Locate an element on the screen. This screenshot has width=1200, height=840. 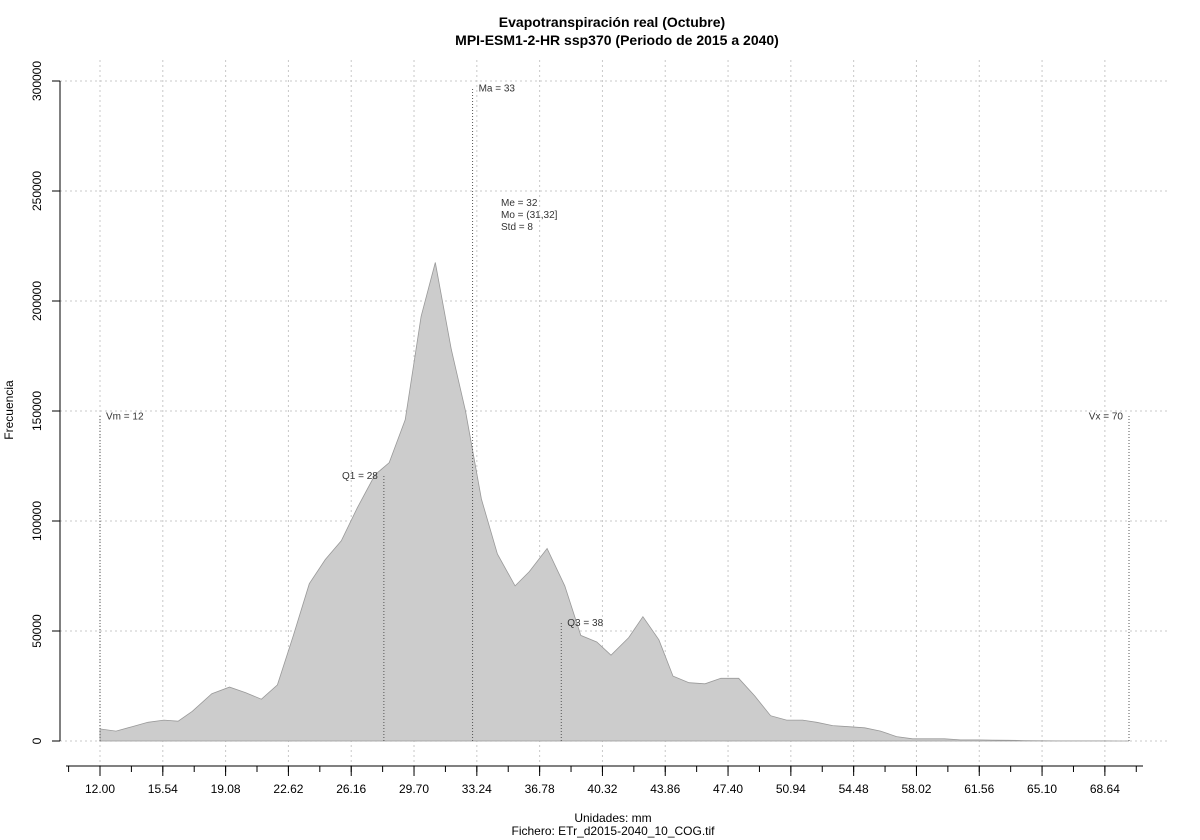
x-tick-label-8: 40.32 is located at coordinates (602, 789).